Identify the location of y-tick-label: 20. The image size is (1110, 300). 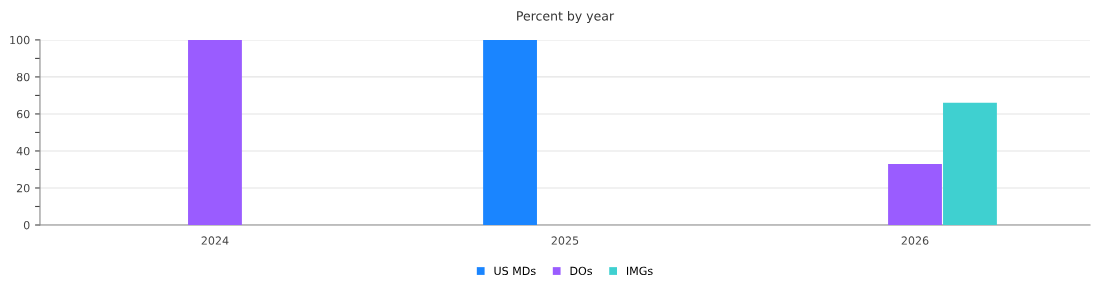
(23, 188).